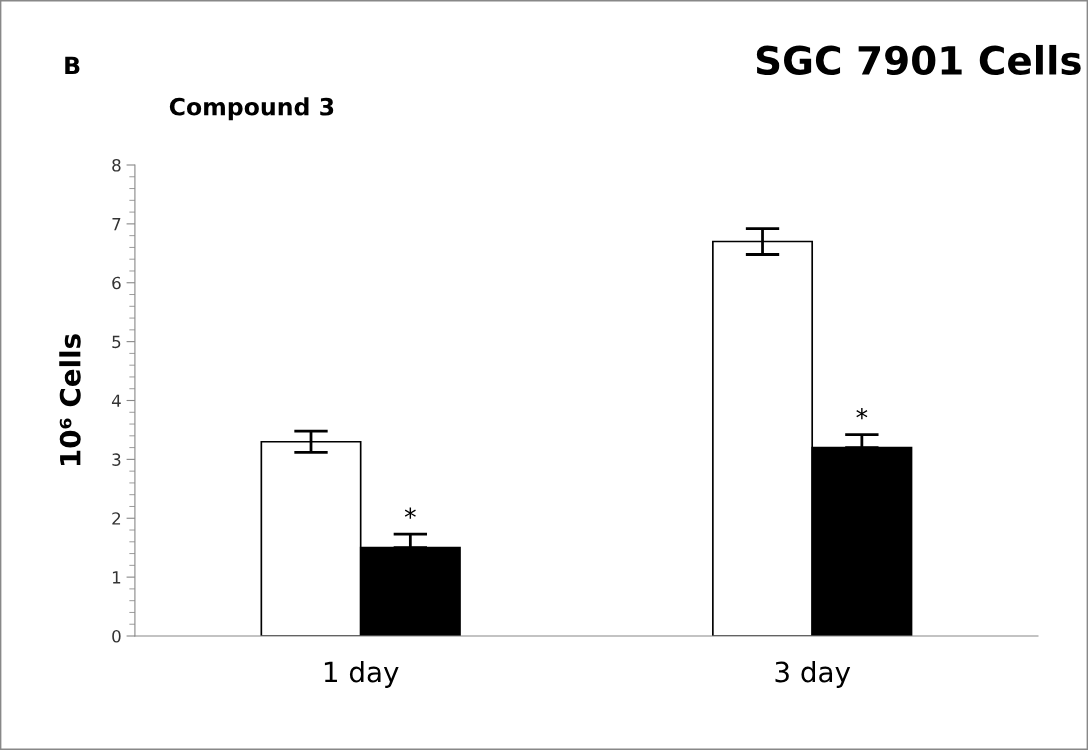 This screenshot has height=750, width=1088. I want to click on y-tick-label: 6, so click(116, 283).